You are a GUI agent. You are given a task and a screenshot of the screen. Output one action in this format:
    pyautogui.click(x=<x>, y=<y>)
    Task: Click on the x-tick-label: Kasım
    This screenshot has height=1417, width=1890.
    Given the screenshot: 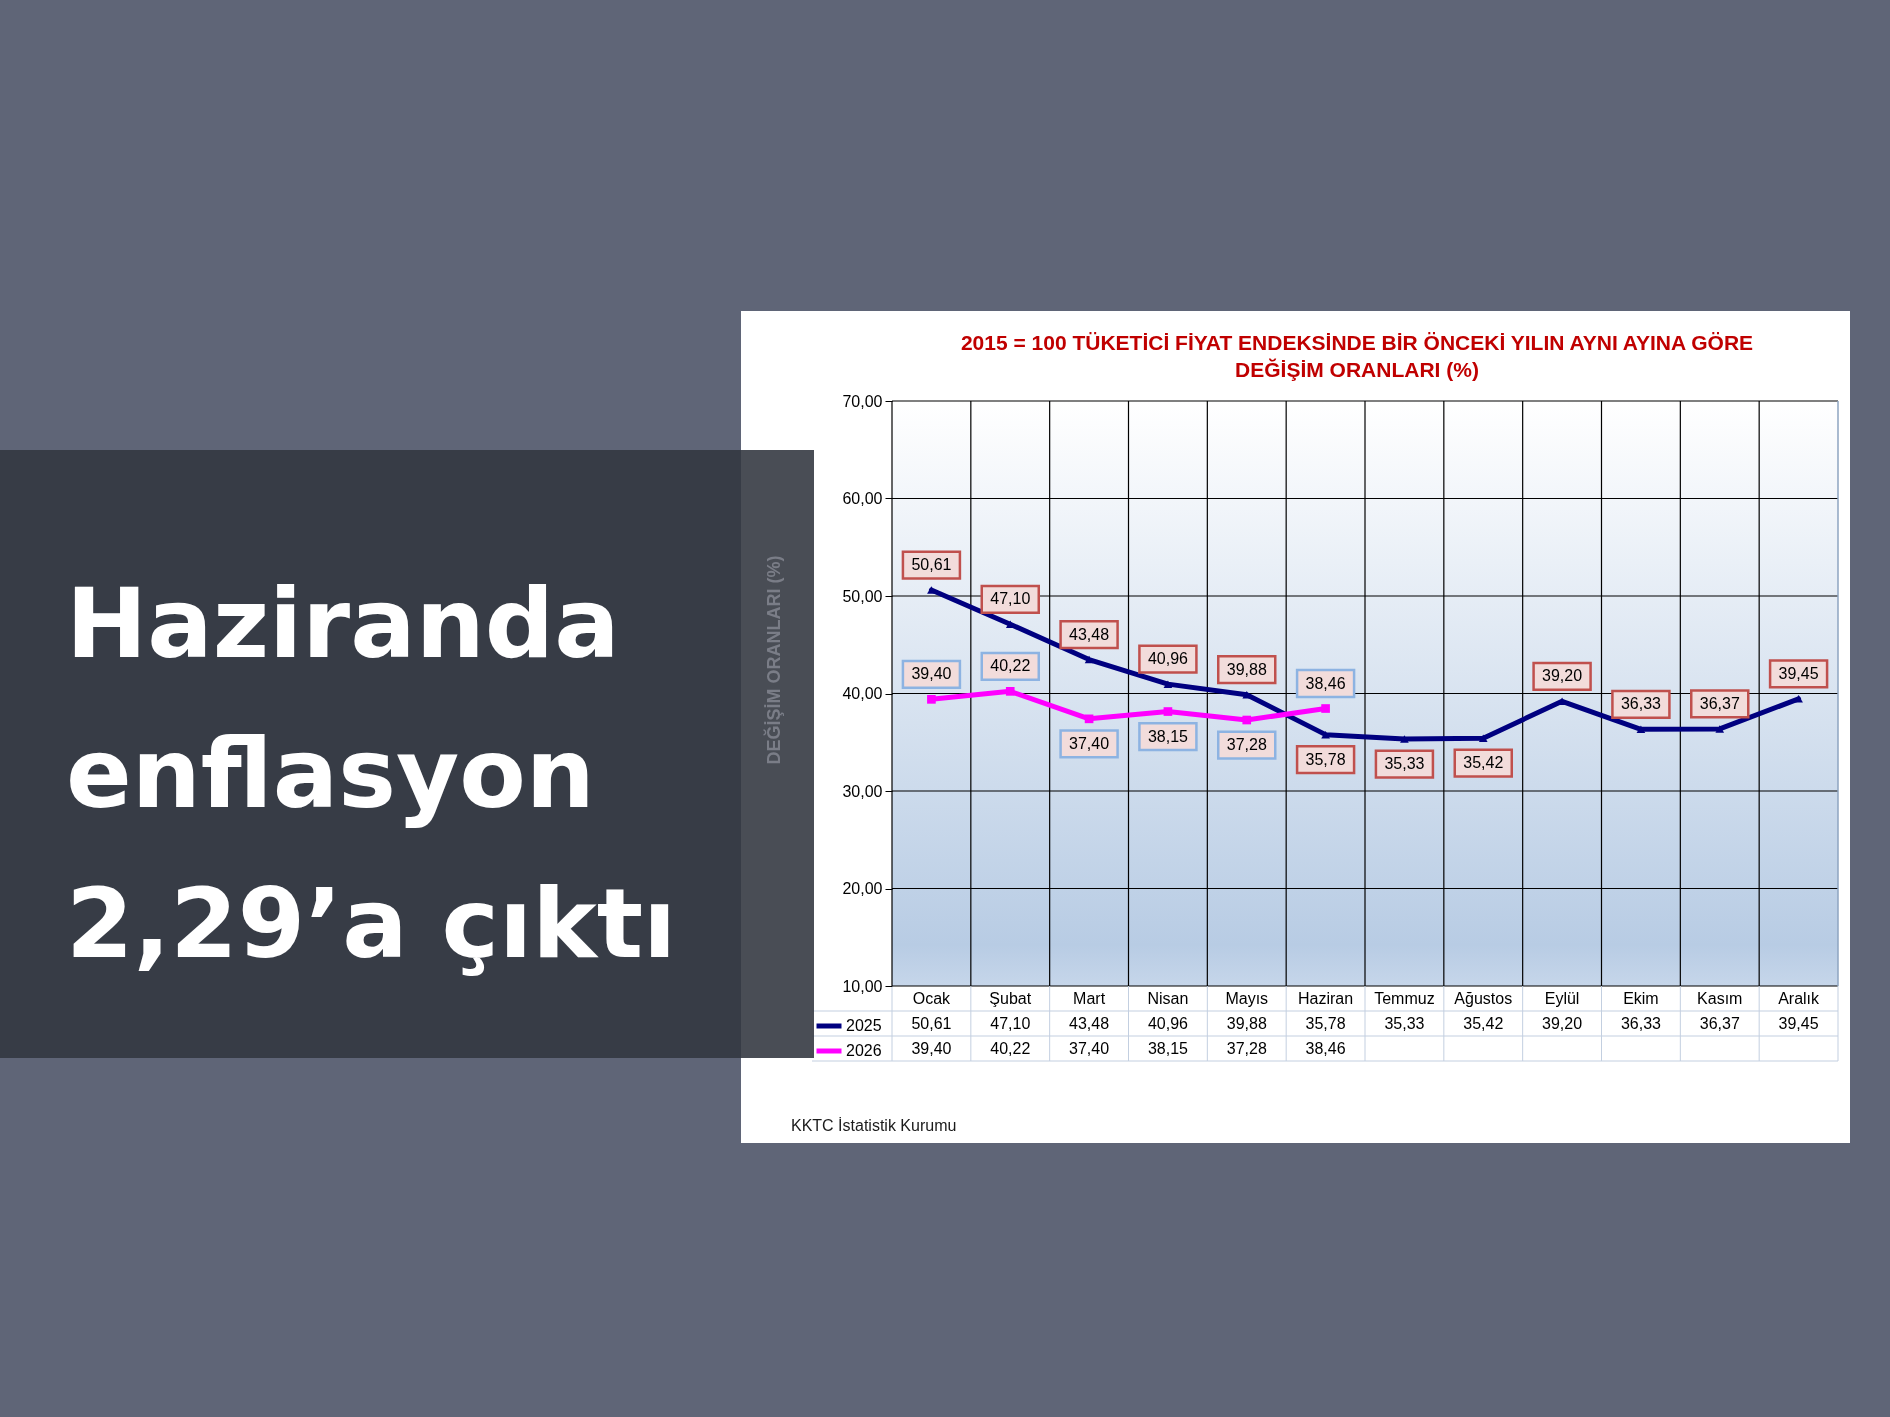 What is the action you would take?
    pyautogui.click(x=1720, y=998)
    